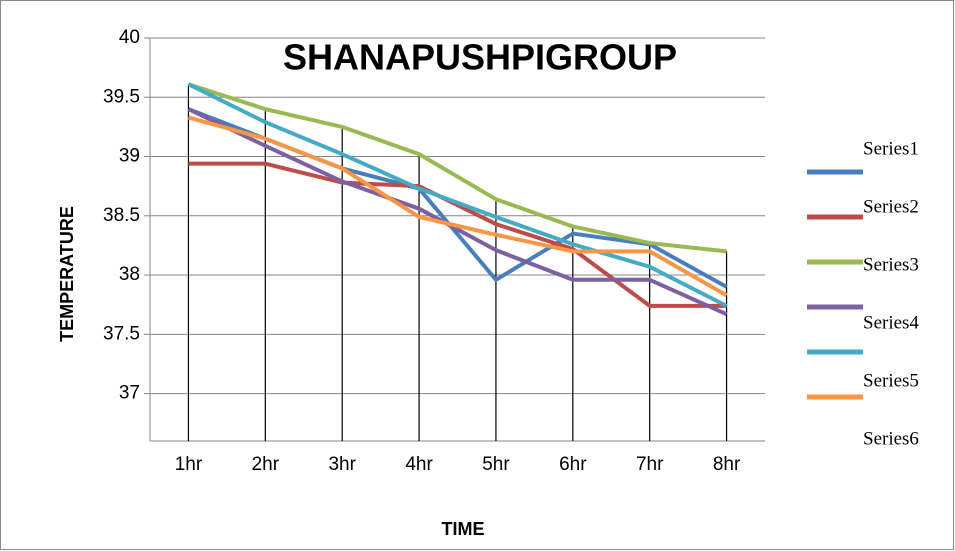  Describe the element at coordinates (67, 274) in the screenshot. I see `y-axis-label: TEMPERATURE` at that location.